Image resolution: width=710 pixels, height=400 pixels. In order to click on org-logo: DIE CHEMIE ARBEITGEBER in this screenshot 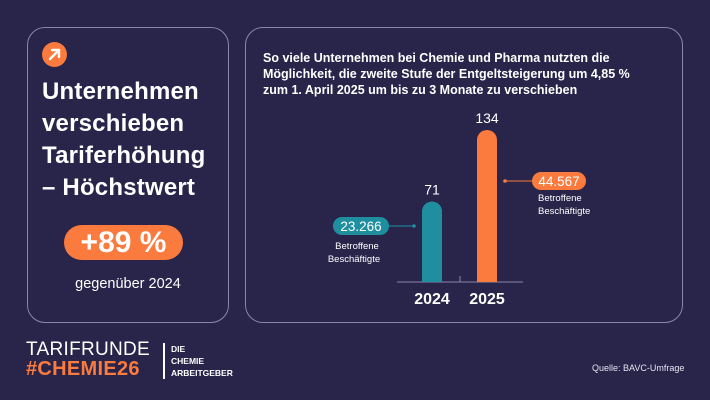, I will do `click(202, 361)`.